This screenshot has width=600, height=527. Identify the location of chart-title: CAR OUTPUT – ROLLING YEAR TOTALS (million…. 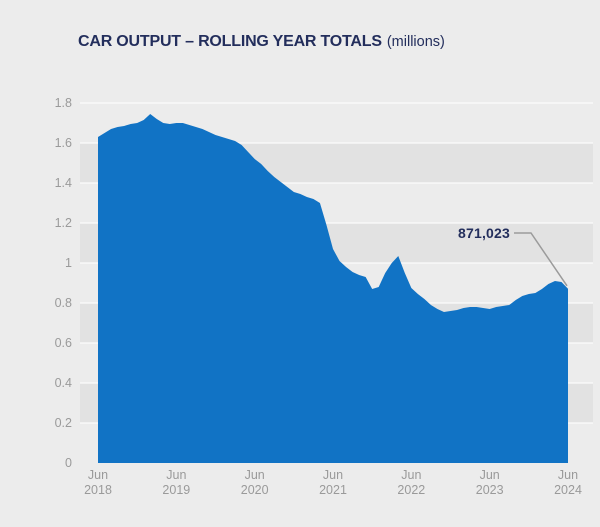
(261, 42).